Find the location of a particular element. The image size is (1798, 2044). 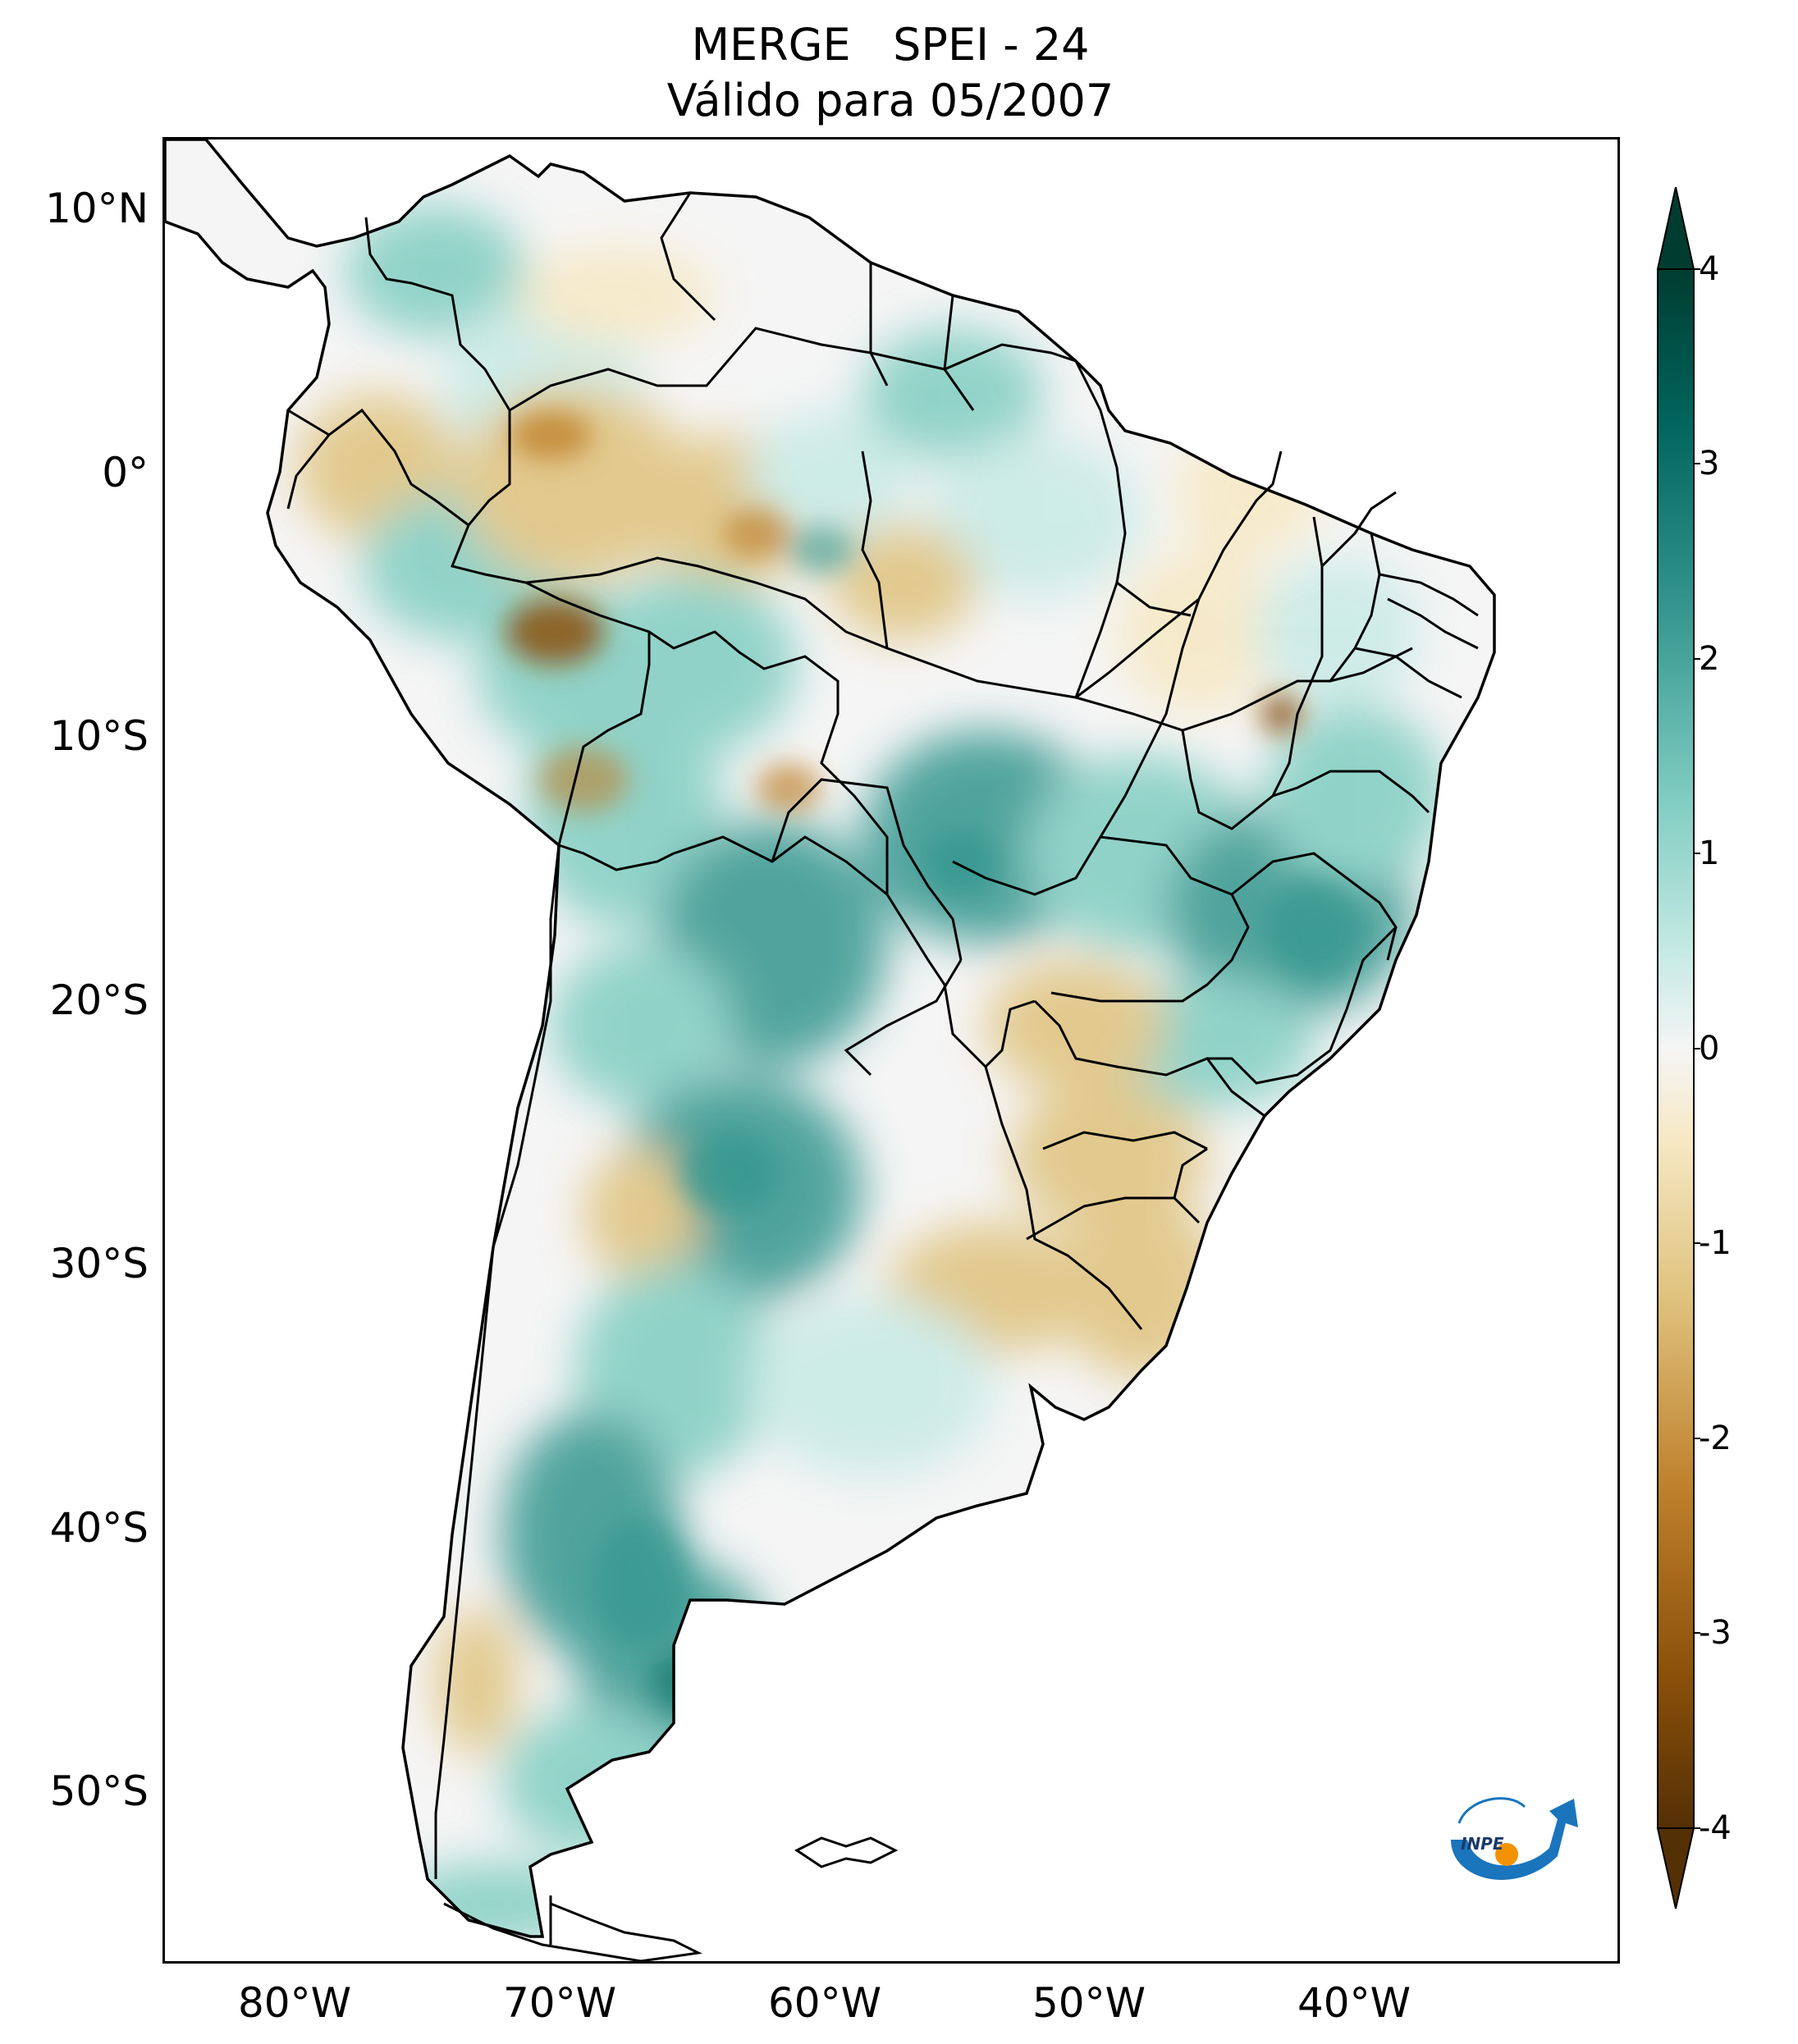

lon-label-50w: 50°W is located at coordinates (1089, 2003).